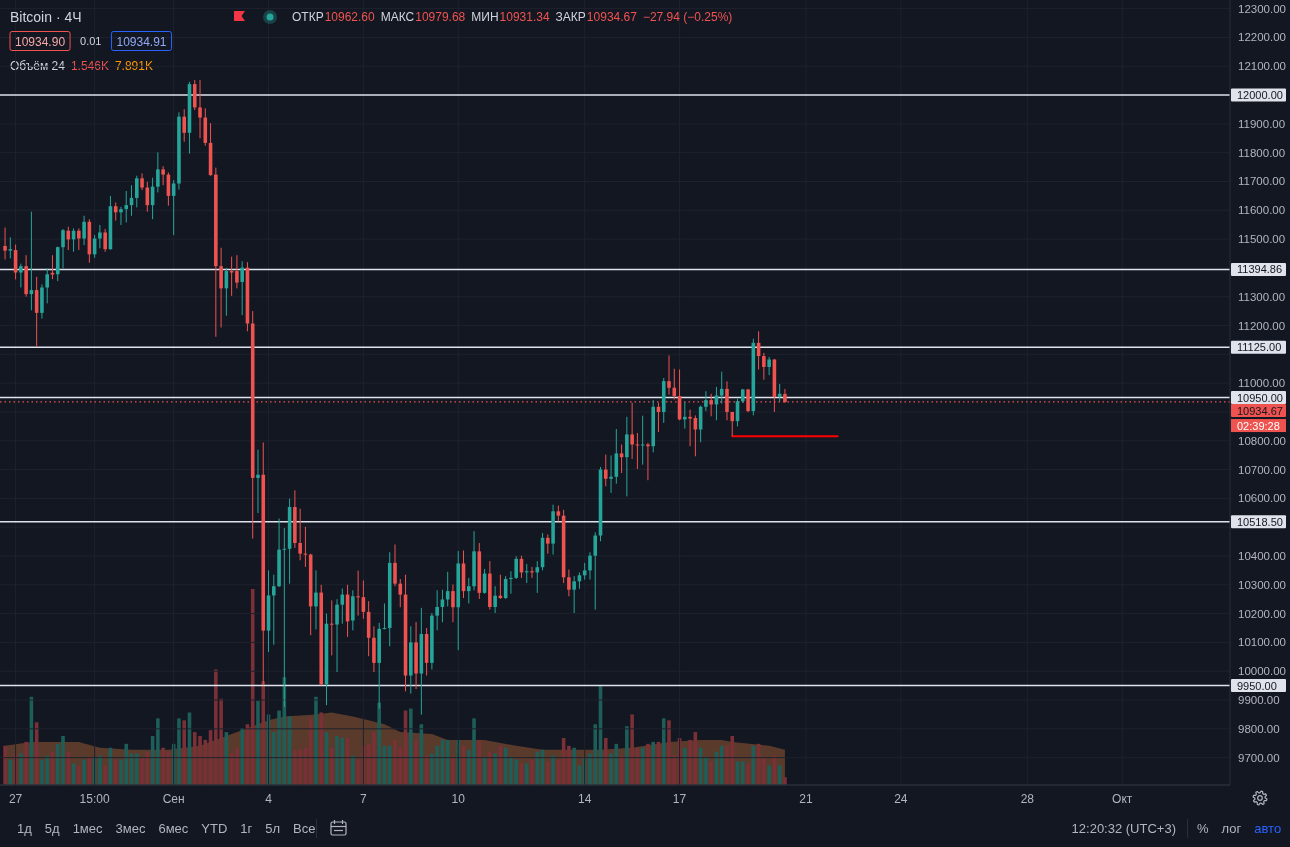 The height and width of the screenshot is (847, 1290). What do you see at coordinates (173, 828) in the screenshot?
I see `text: 6мес` at bounding box center [173, 828].